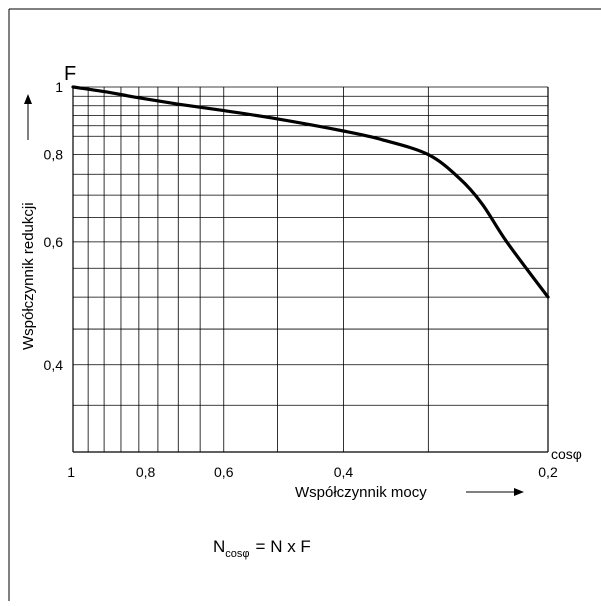 The width and height of the screenshot is (601, 606). What do you see at coordinates (70, 74) in the screenshot?
I see `y-symbol: F` at bounding box center [70, 74].